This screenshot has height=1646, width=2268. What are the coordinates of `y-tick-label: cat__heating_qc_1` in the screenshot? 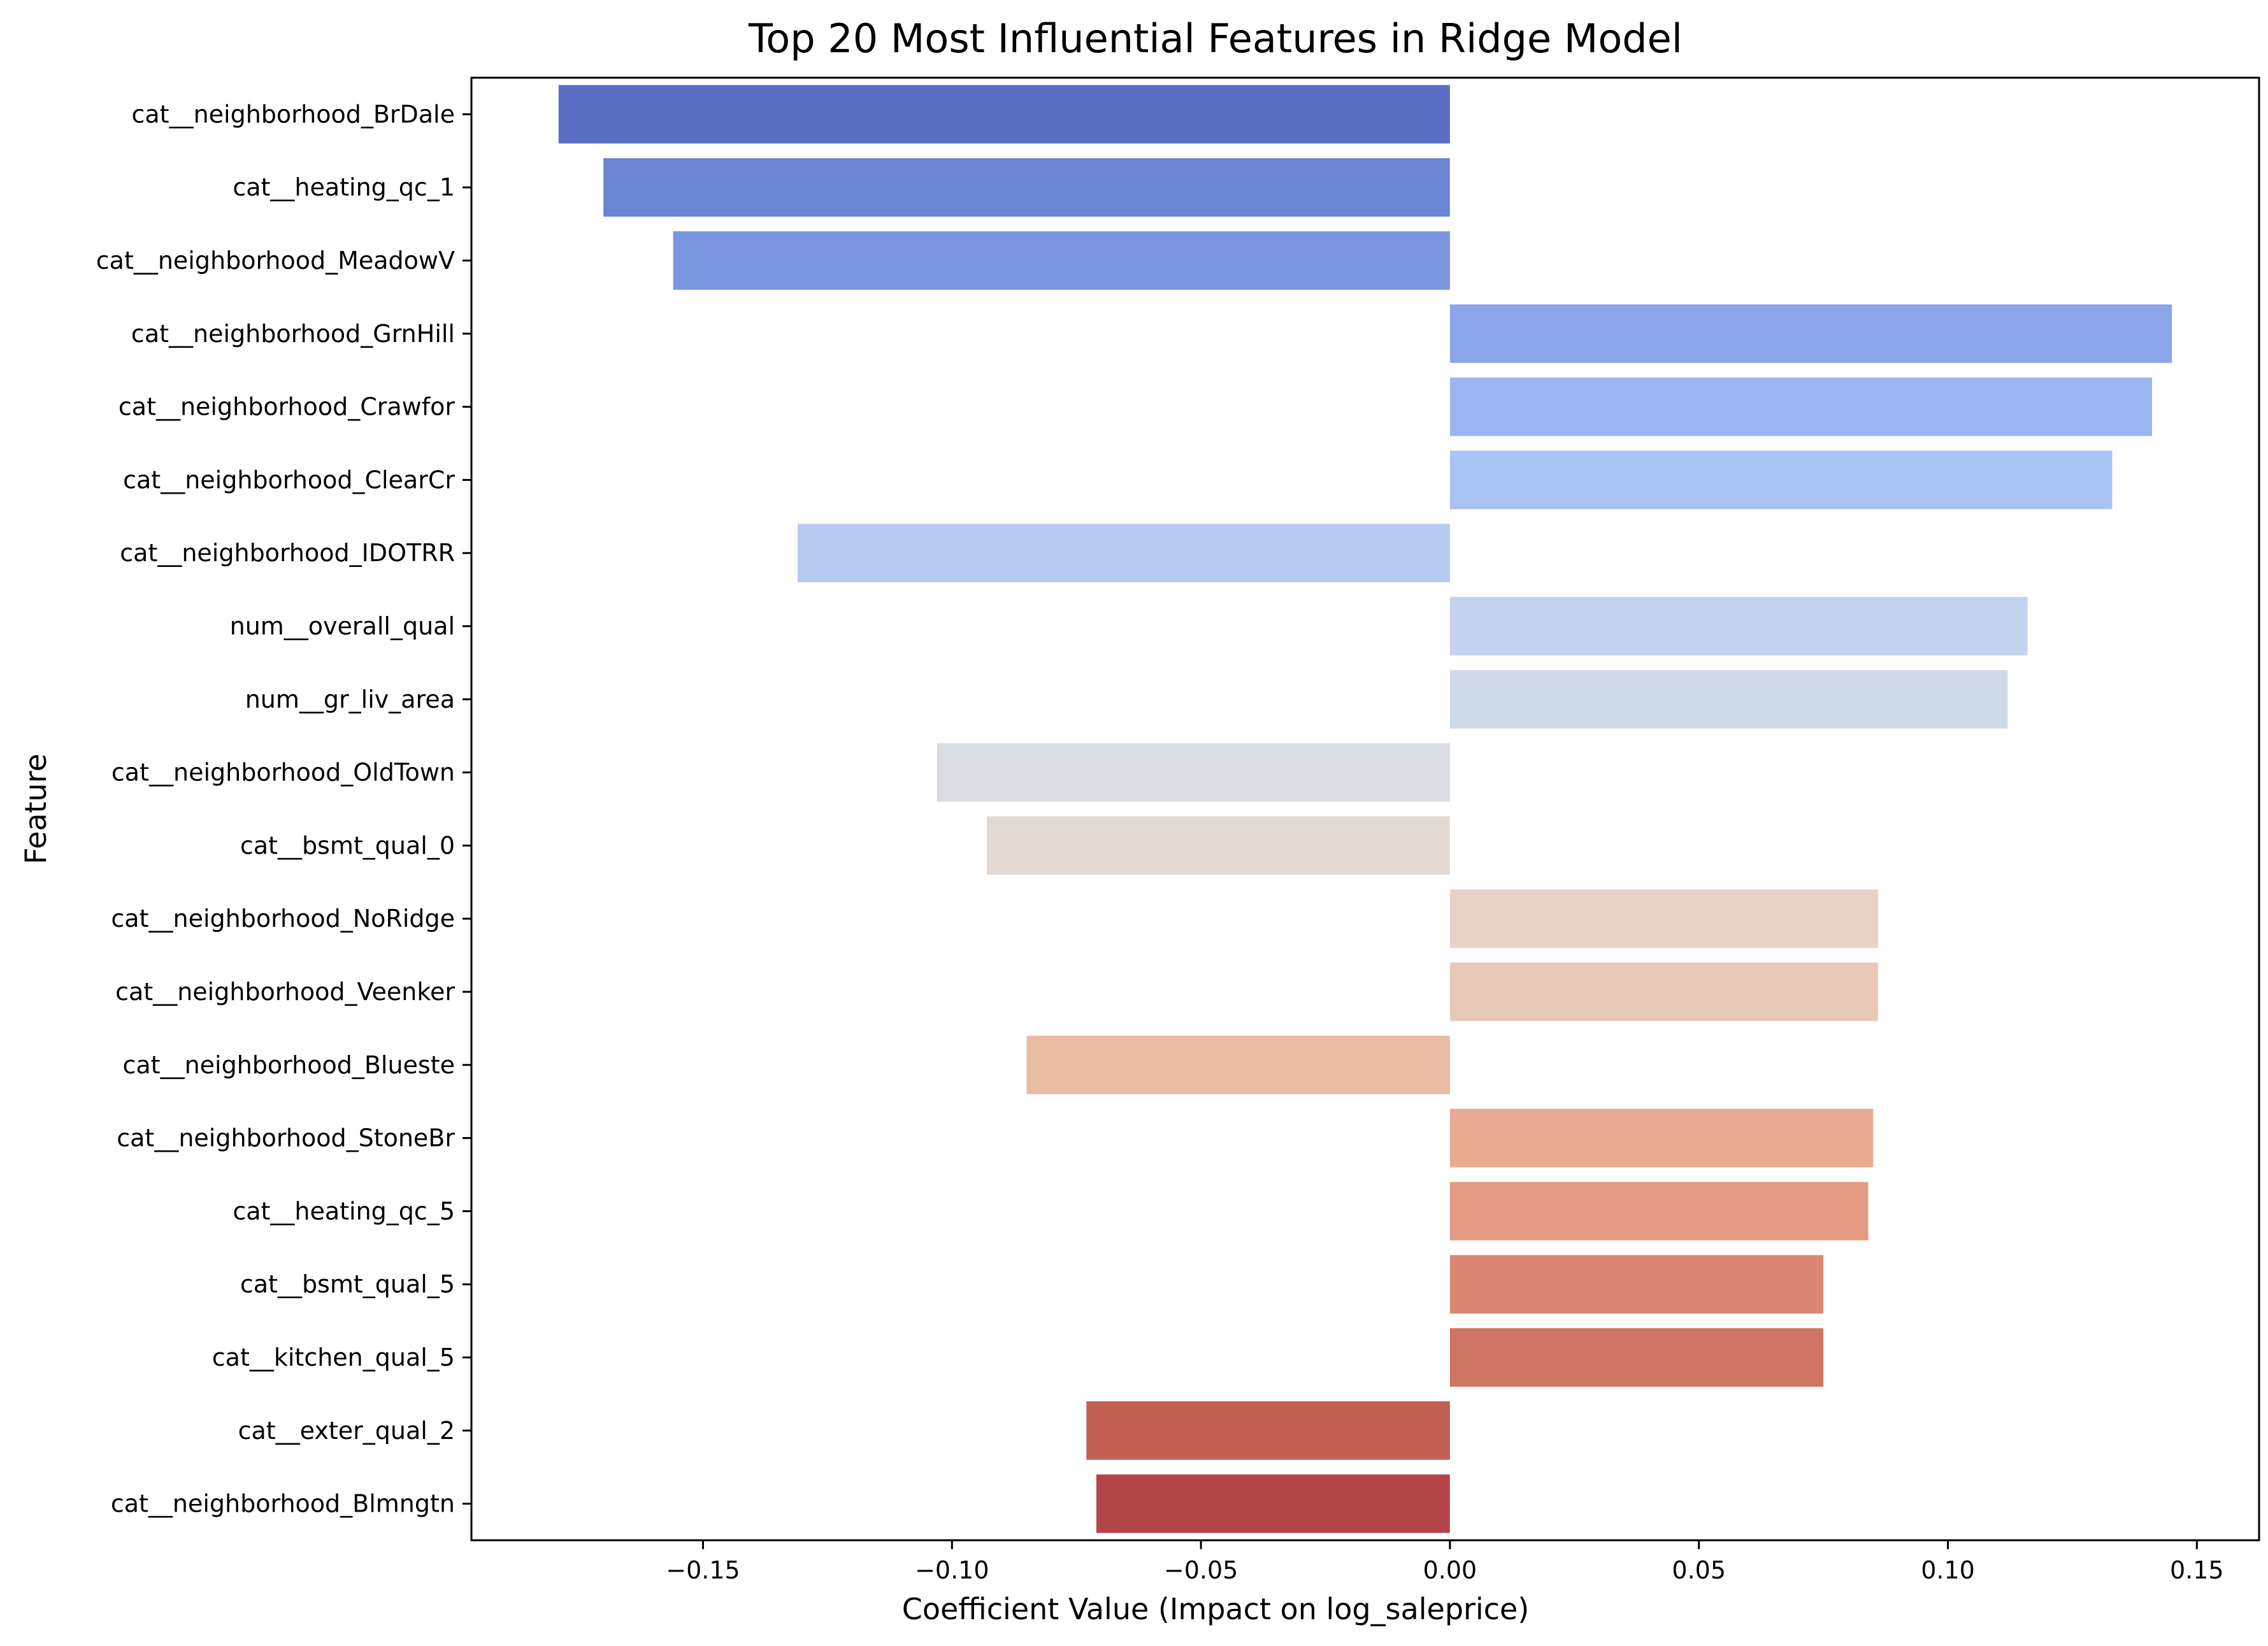 It's located at (344, 187).